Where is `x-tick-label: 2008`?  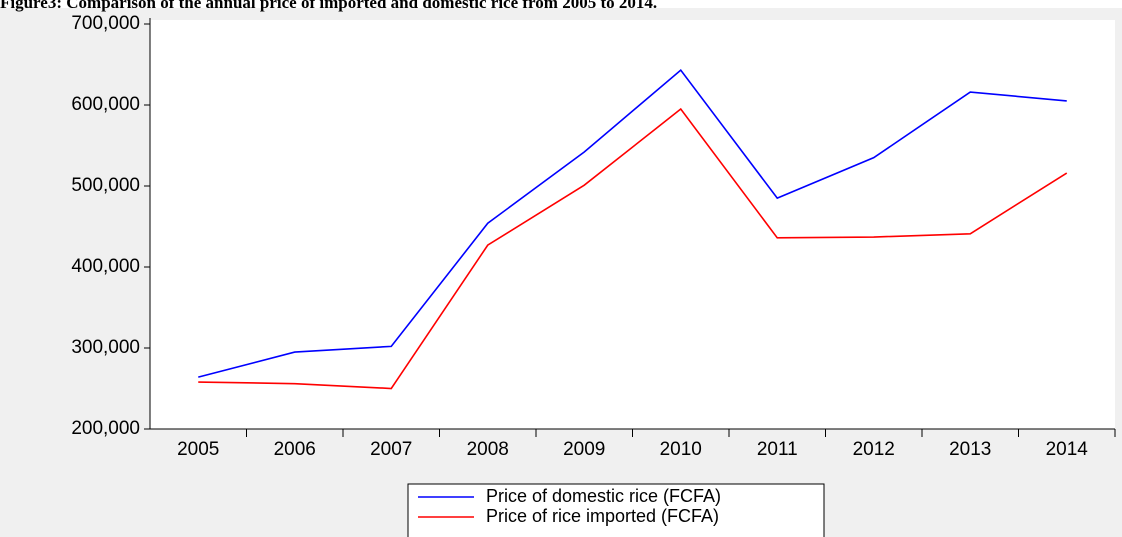
x-tick-label: 2008 is located at coordinates (488, 449).